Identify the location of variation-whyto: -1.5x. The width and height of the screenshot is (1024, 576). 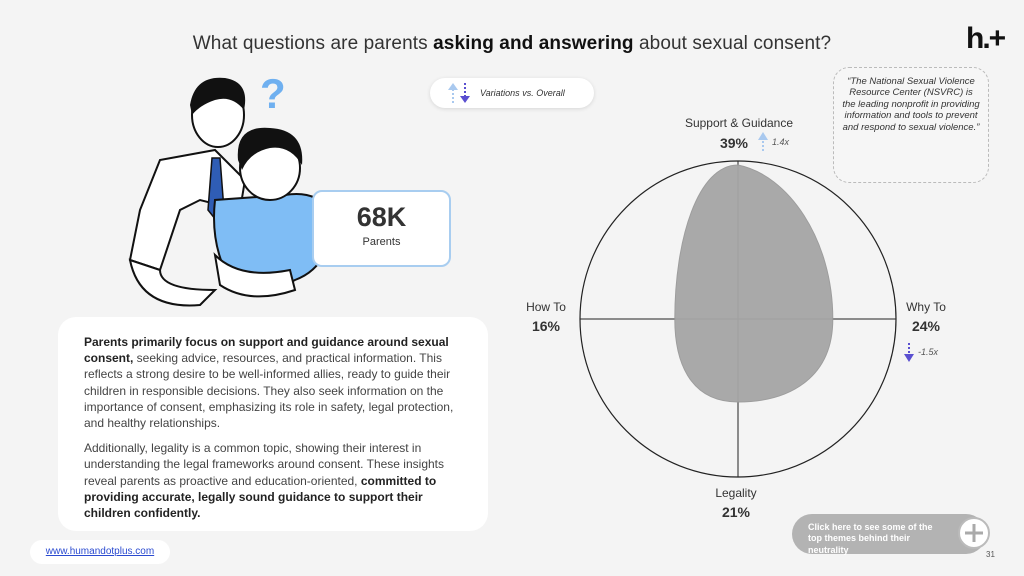
(921, 352).